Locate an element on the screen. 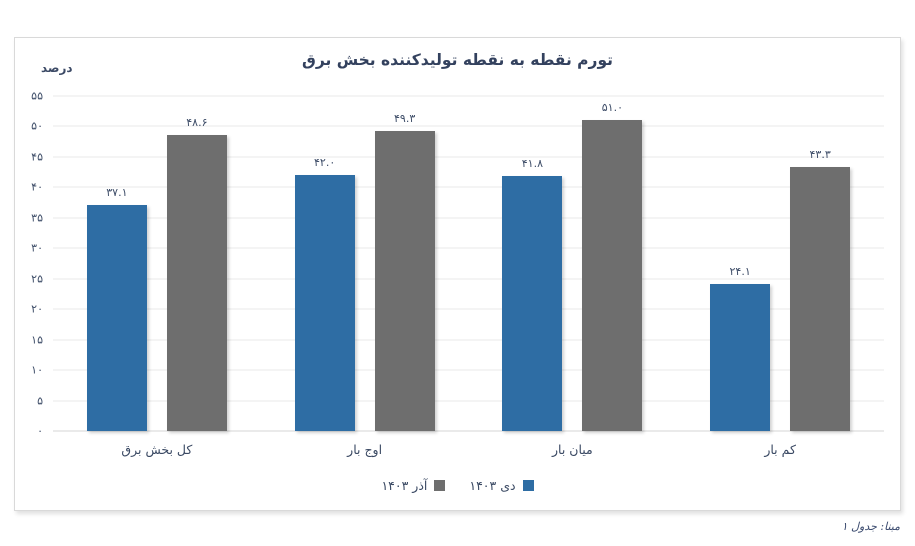  bar-value-label: ۲۴.۱ is located at coordinates (740, 272).